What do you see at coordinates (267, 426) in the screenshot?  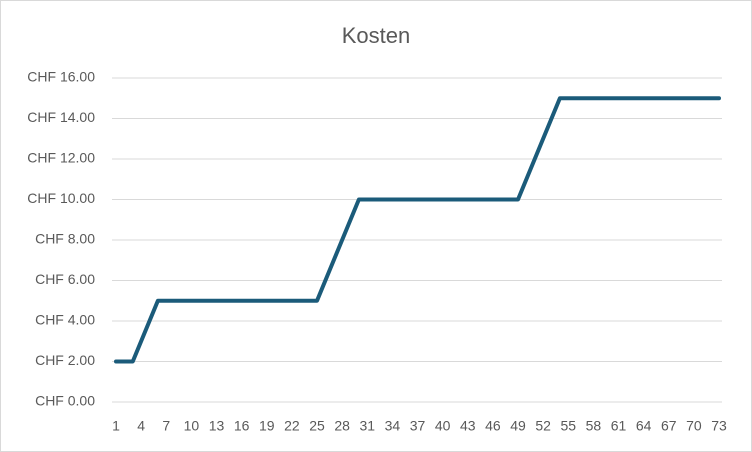 I see `x-tick-label: 19` at bounding box center [267, 426].